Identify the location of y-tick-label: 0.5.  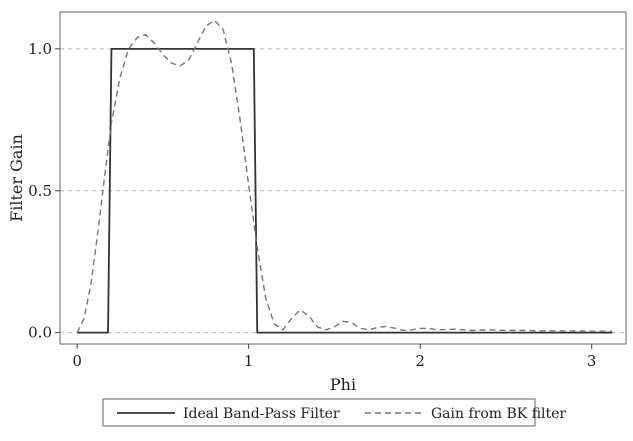
(40, 191).